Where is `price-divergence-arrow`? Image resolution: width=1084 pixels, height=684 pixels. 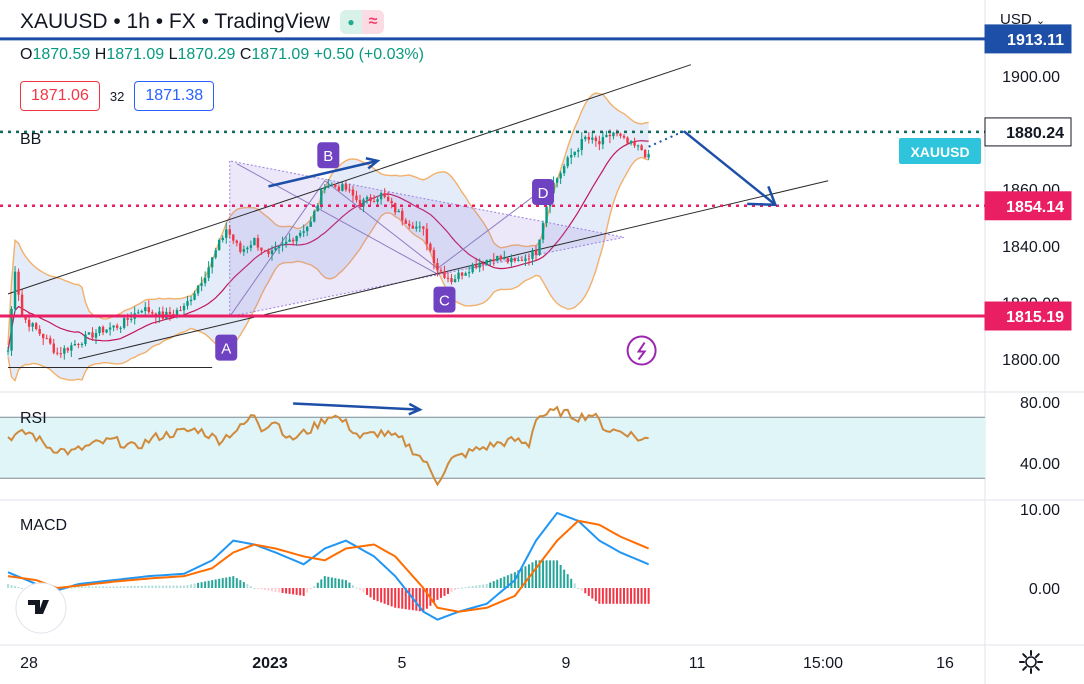 price-divergence-arrow is located at coordinates (323, 173).